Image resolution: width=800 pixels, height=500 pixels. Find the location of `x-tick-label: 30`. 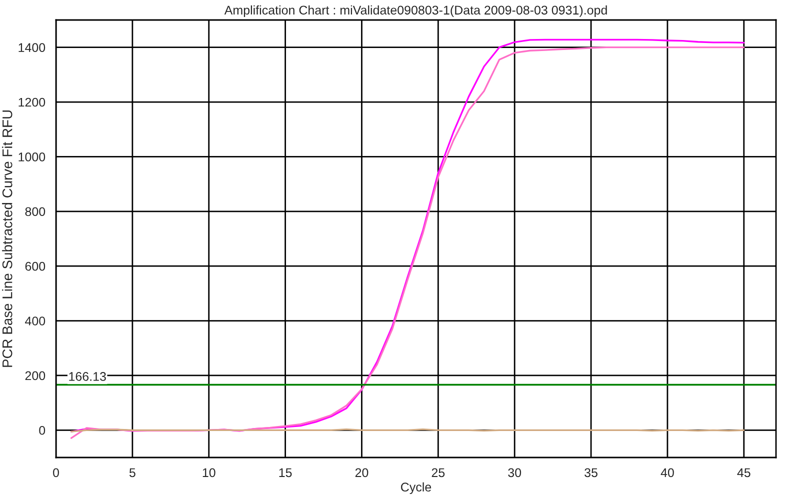

x-tick-label: 30 is located at coordinates (515, 473).